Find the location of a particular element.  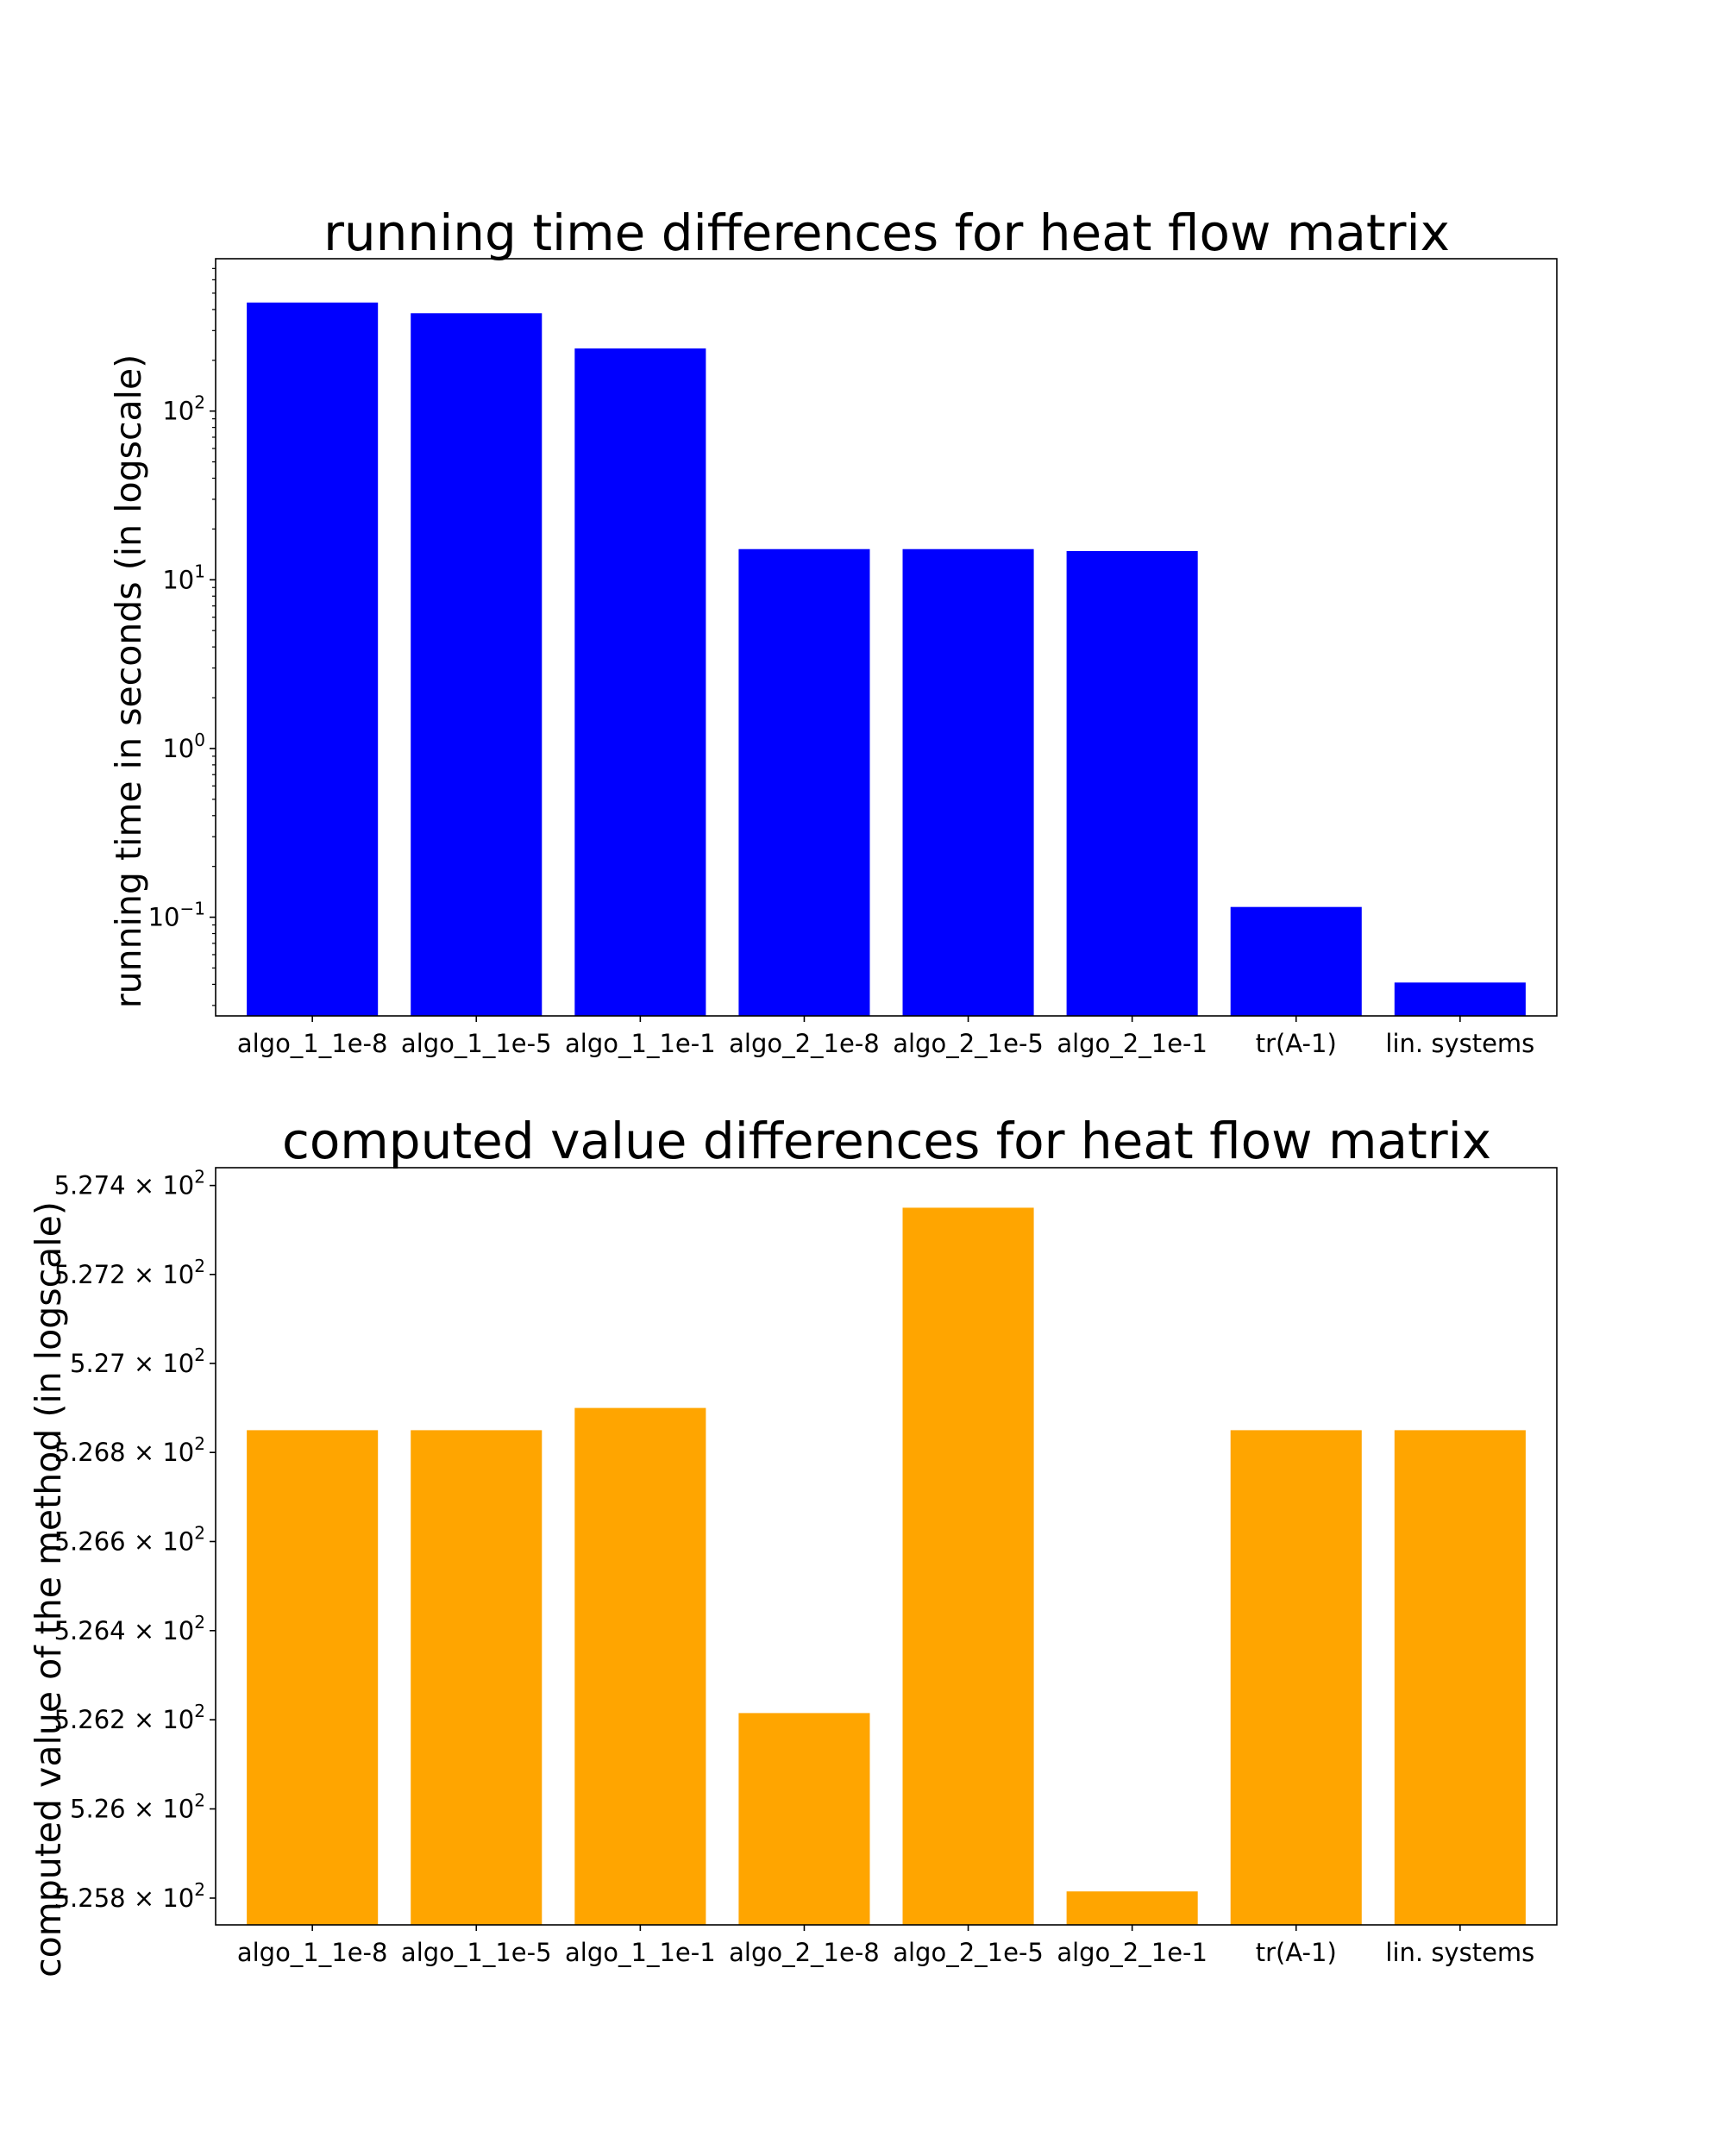

y-tick-exponent: −1 is located at coordinates (193, 909).